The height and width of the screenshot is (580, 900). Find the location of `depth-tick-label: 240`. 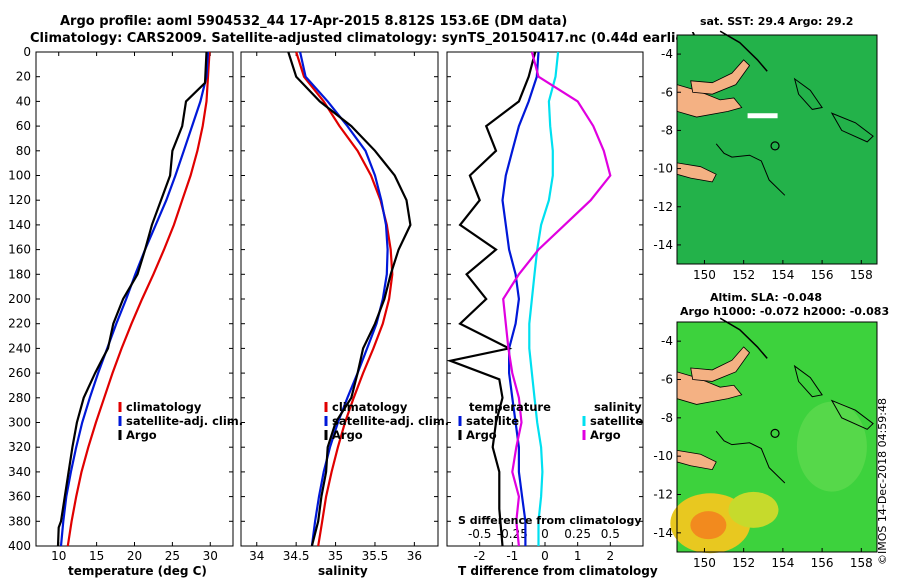

depth-tick-label: 240 is located at coordinates (19, 348).